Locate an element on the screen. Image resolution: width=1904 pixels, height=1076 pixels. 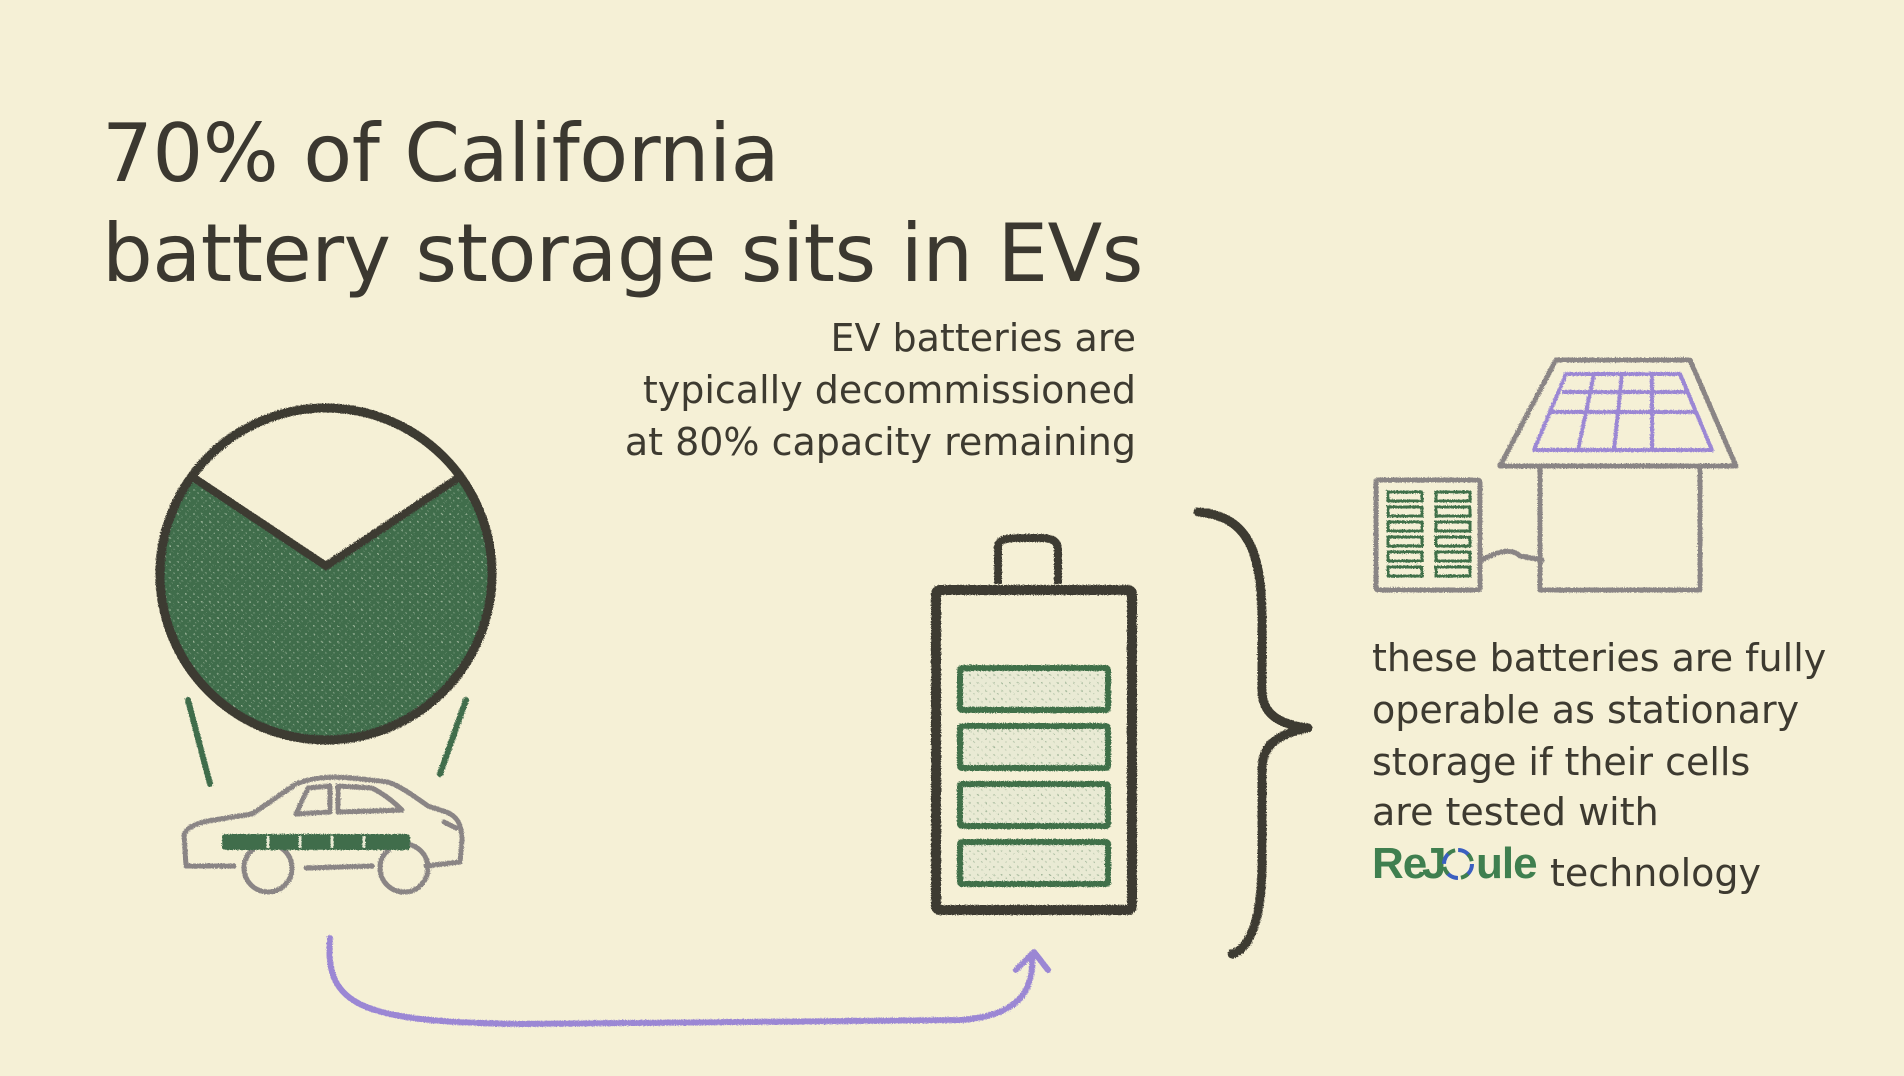
car-battery-pack is located at coordinates (316, 842).